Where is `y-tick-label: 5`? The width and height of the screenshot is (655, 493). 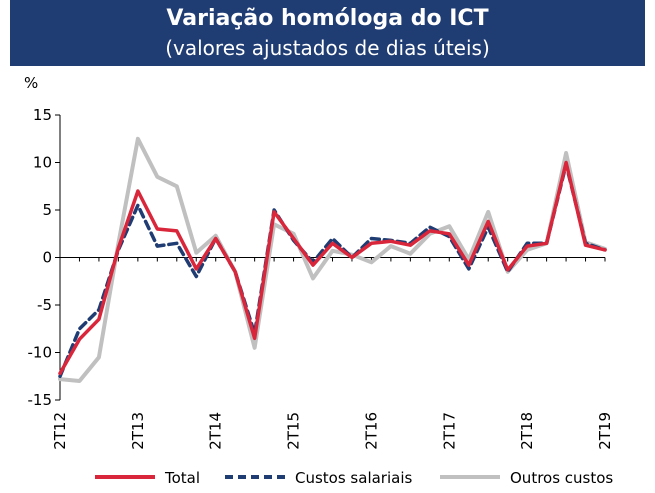
y-tick-label: 5 is located at coordinates (47, 210).